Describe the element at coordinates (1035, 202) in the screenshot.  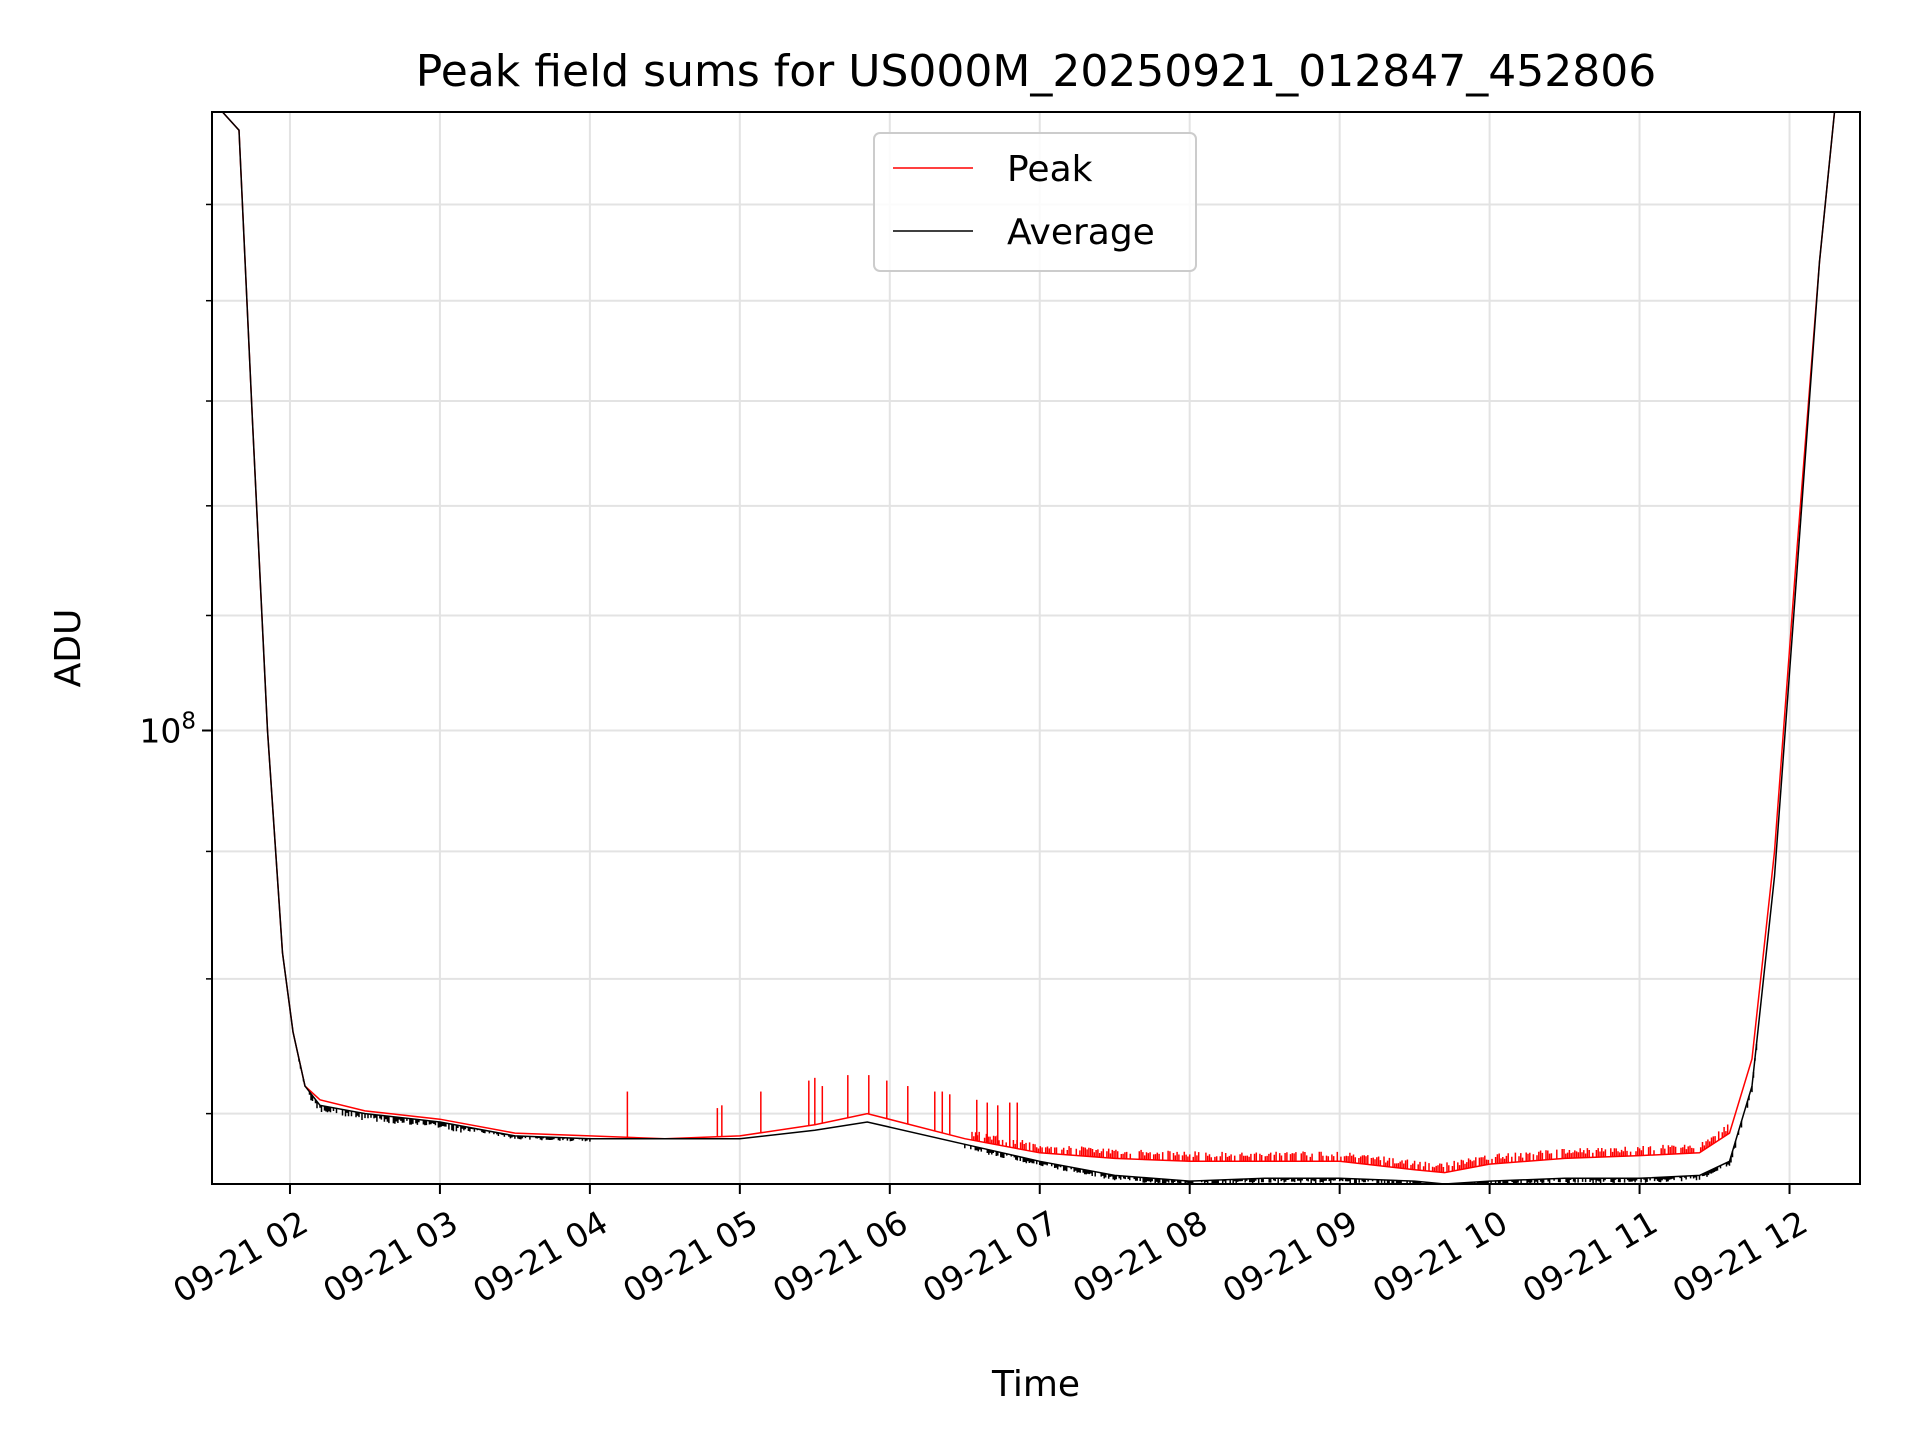
I see `legend: Peak Average` at that location.